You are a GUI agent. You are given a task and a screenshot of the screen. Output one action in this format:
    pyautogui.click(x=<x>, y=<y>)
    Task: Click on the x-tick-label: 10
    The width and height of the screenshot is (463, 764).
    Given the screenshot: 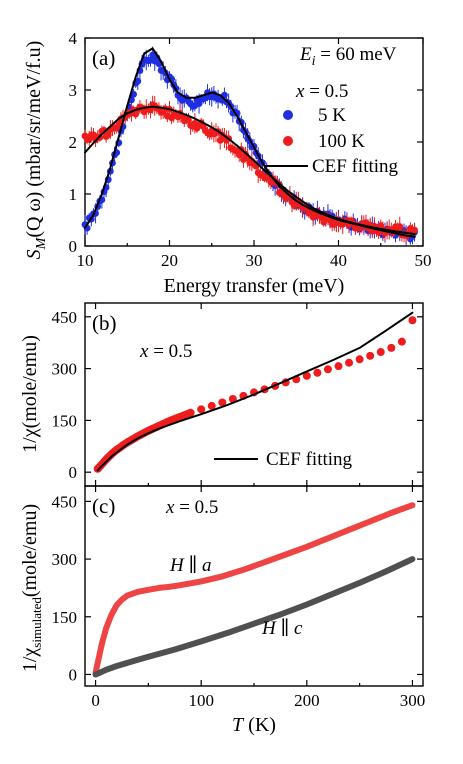 What is the action you would take?
    pyautogui.click(x=85, y=260)
    